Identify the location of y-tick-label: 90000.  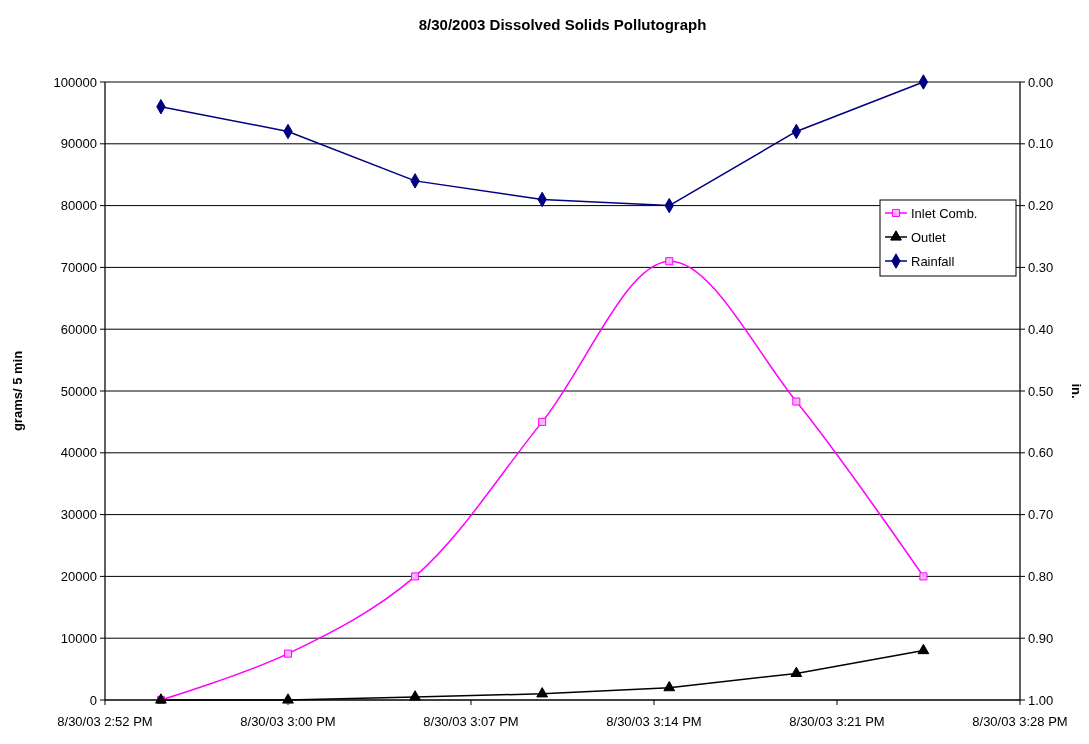
(78, 144).